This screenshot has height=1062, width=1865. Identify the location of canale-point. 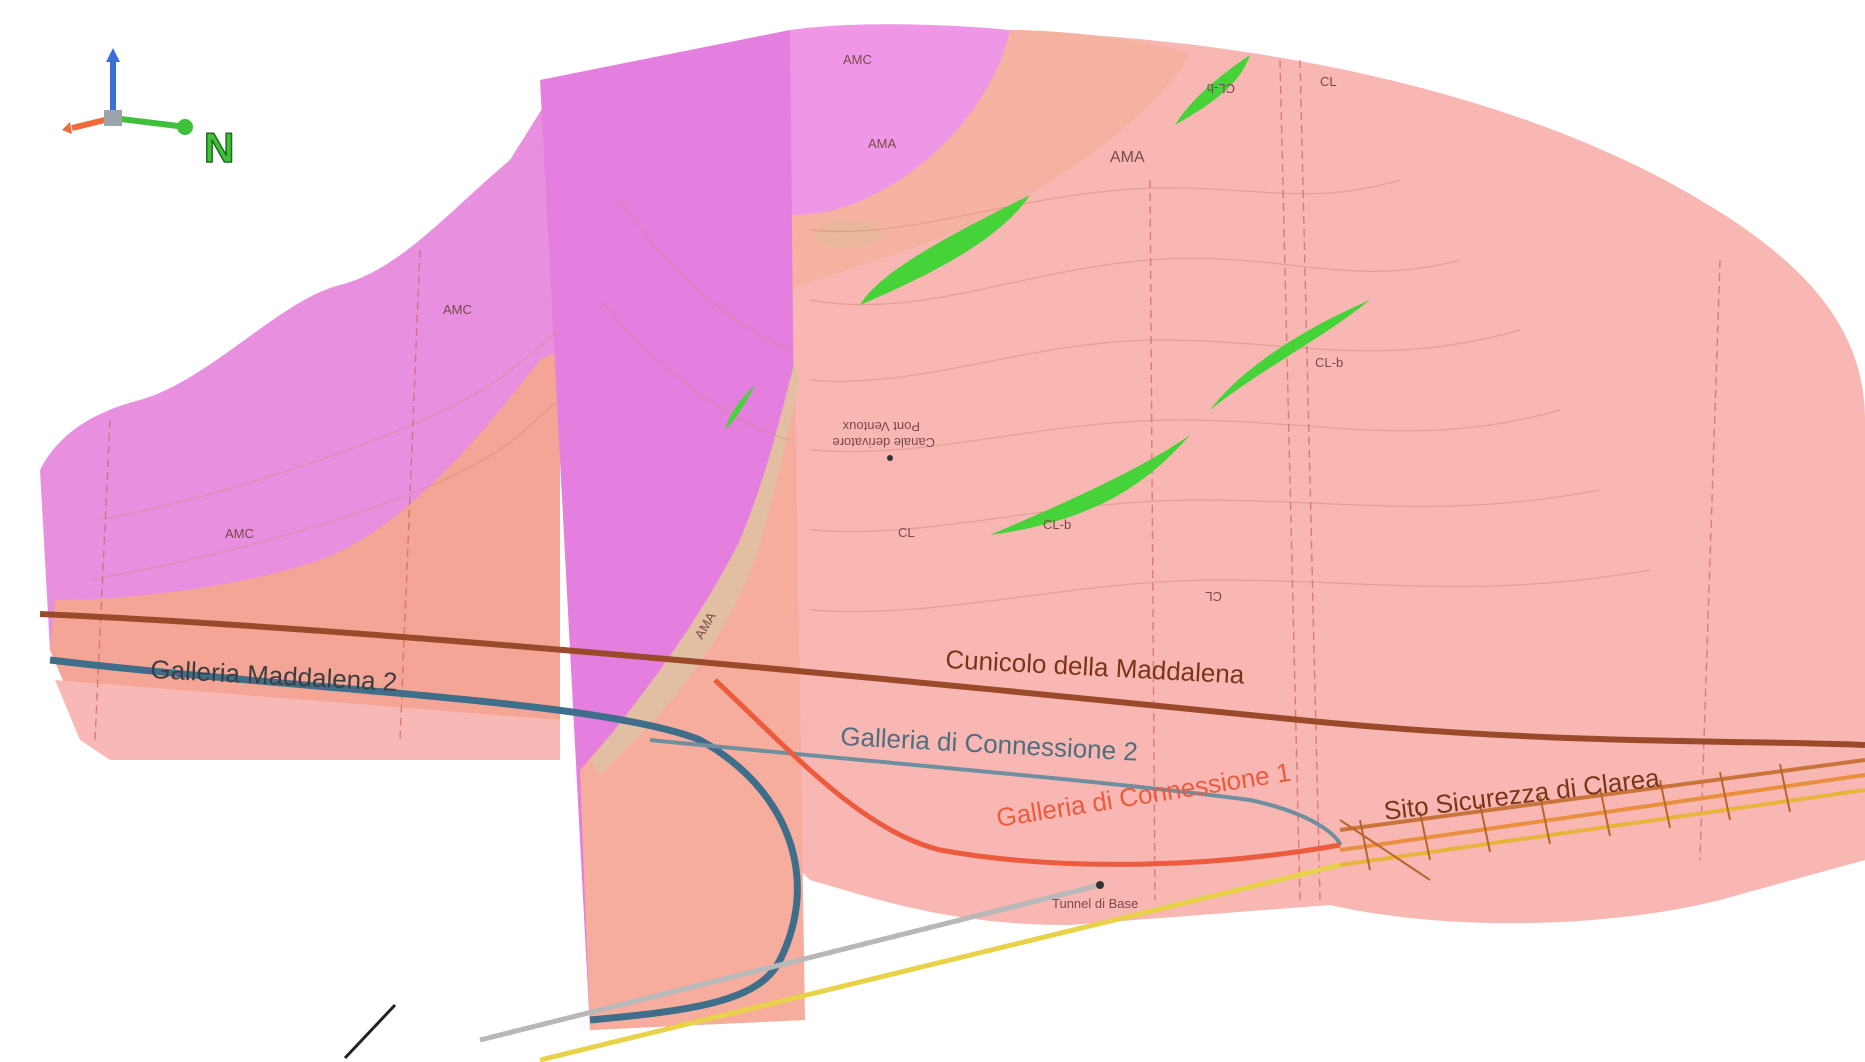
(890, 458).